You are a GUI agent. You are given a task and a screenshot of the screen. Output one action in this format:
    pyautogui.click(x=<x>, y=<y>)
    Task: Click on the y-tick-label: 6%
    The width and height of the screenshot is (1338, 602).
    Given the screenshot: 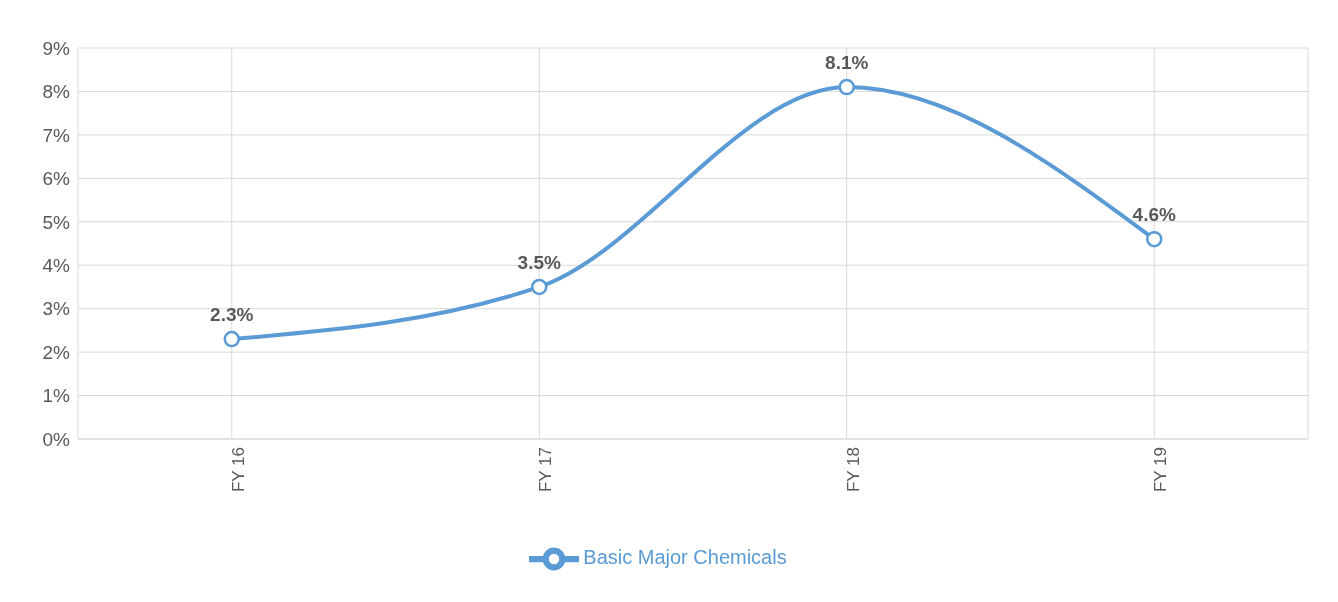 What is the action you would take?
    pyautogui.click(x=56, y=179)
    